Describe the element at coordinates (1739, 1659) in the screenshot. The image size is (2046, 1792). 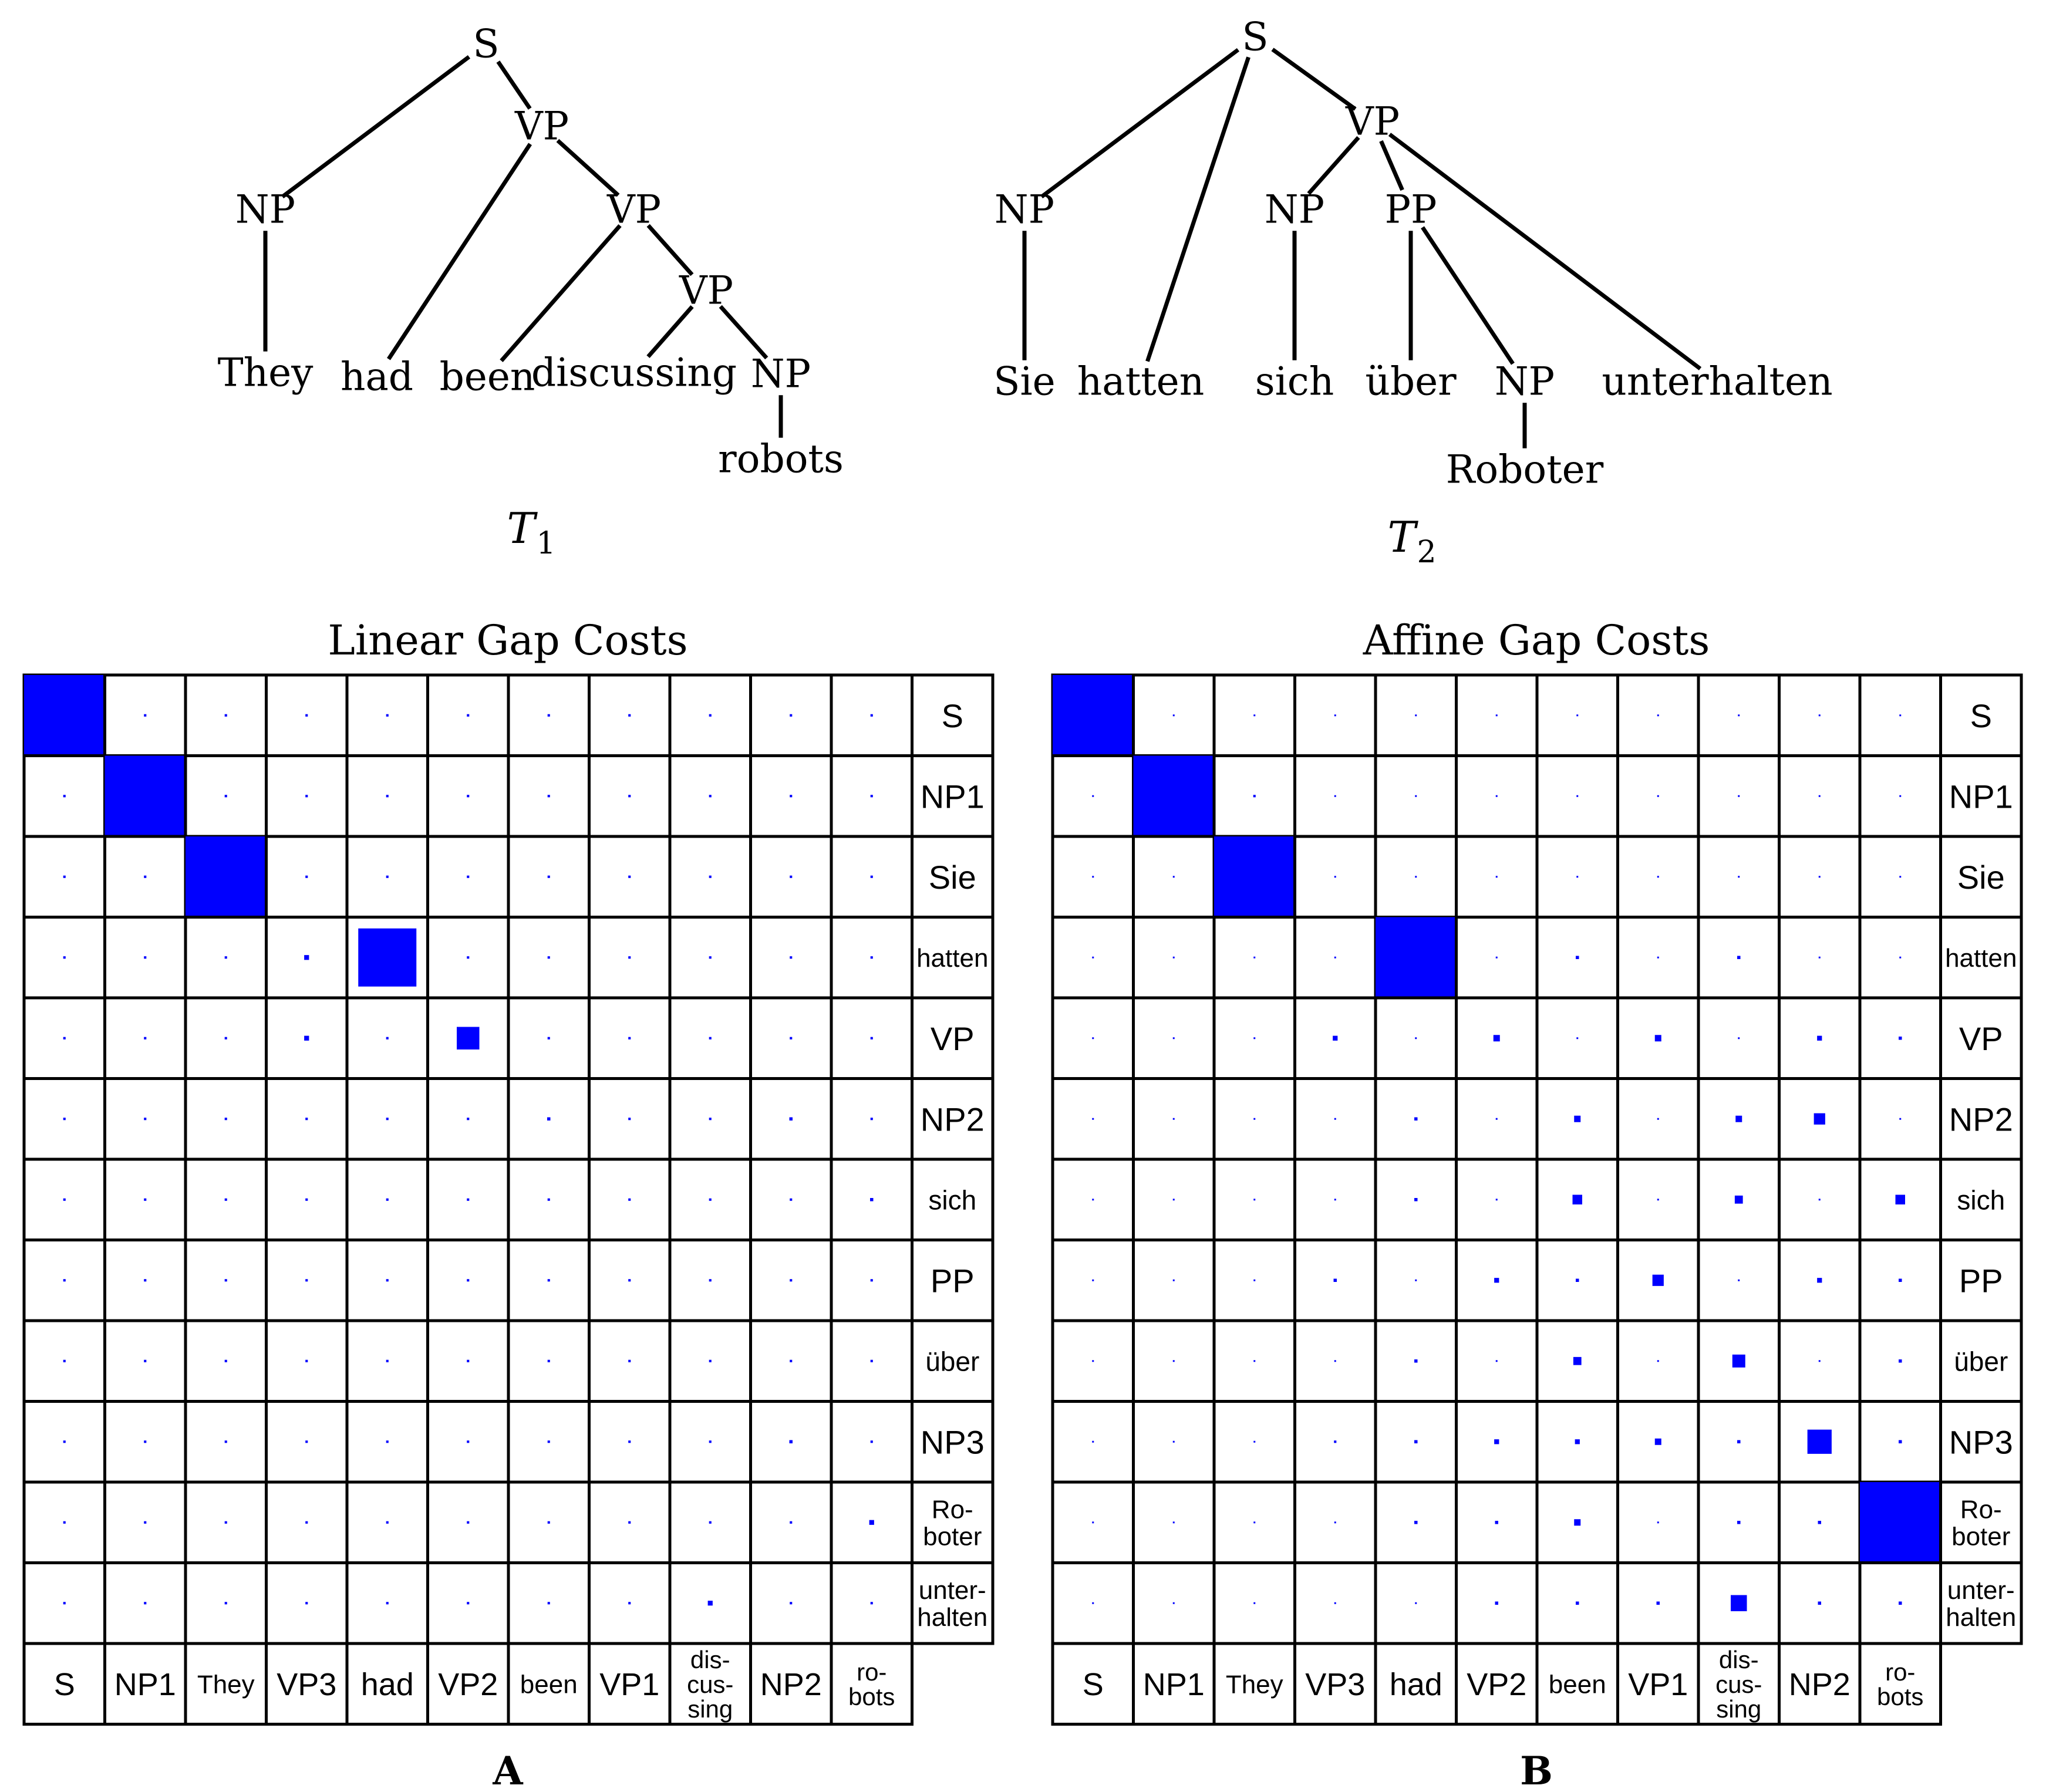
I see `affine-col-label: dis-` at that location.